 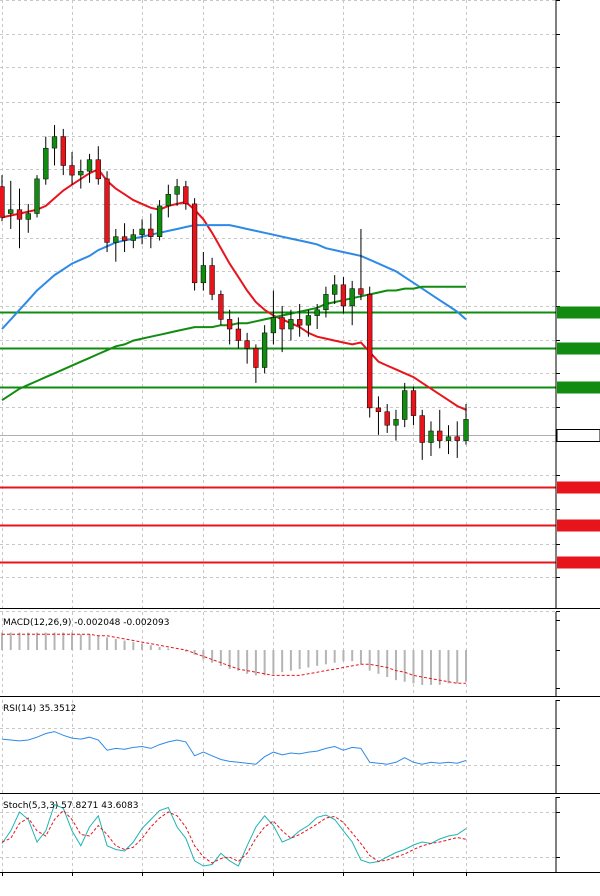 I want to click on macd-signal-polyline, so click(x=234, y=658).